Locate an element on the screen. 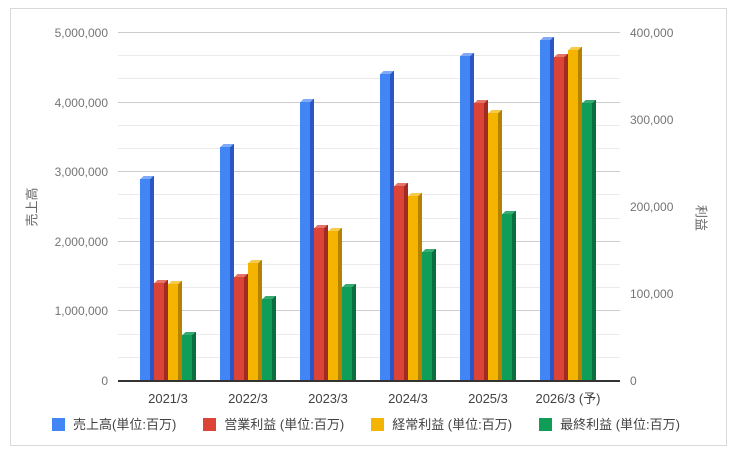  bar-right-20233-s2 is located at coordinates (335, 304).